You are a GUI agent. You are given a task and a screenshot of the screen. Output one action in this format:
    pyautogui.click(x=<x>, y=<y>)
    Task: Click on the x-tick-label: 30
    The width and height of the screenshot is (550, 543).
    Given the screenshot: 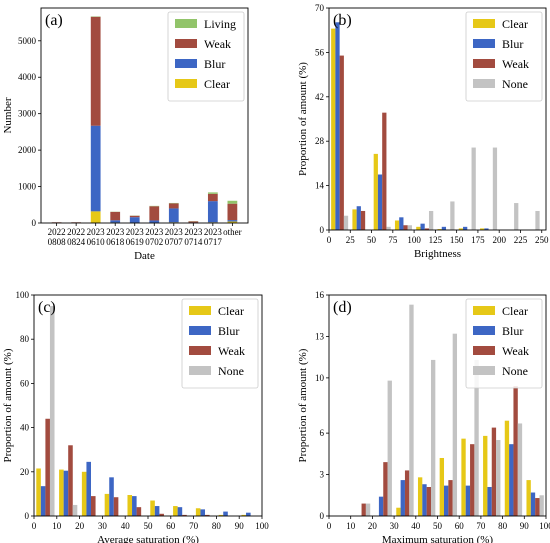 What is the action you would take?
    pyautogui.click(x=103, y=526)
    